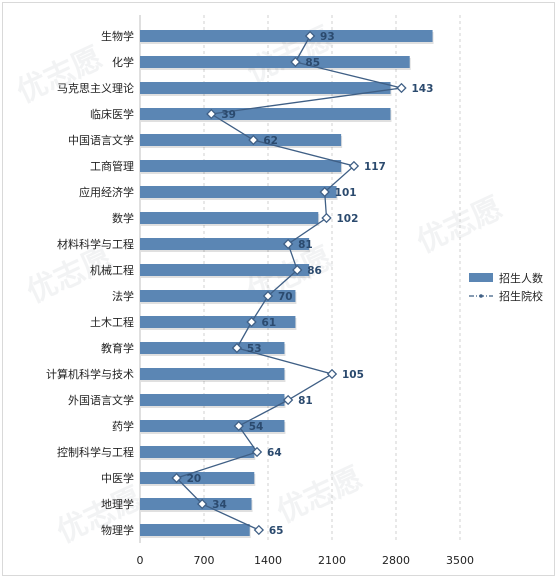 This screenshot has width=557, height=579. Describe the element at coordinates (305, 401) in the screenshot. I see `data-label-14: 81` at that location.